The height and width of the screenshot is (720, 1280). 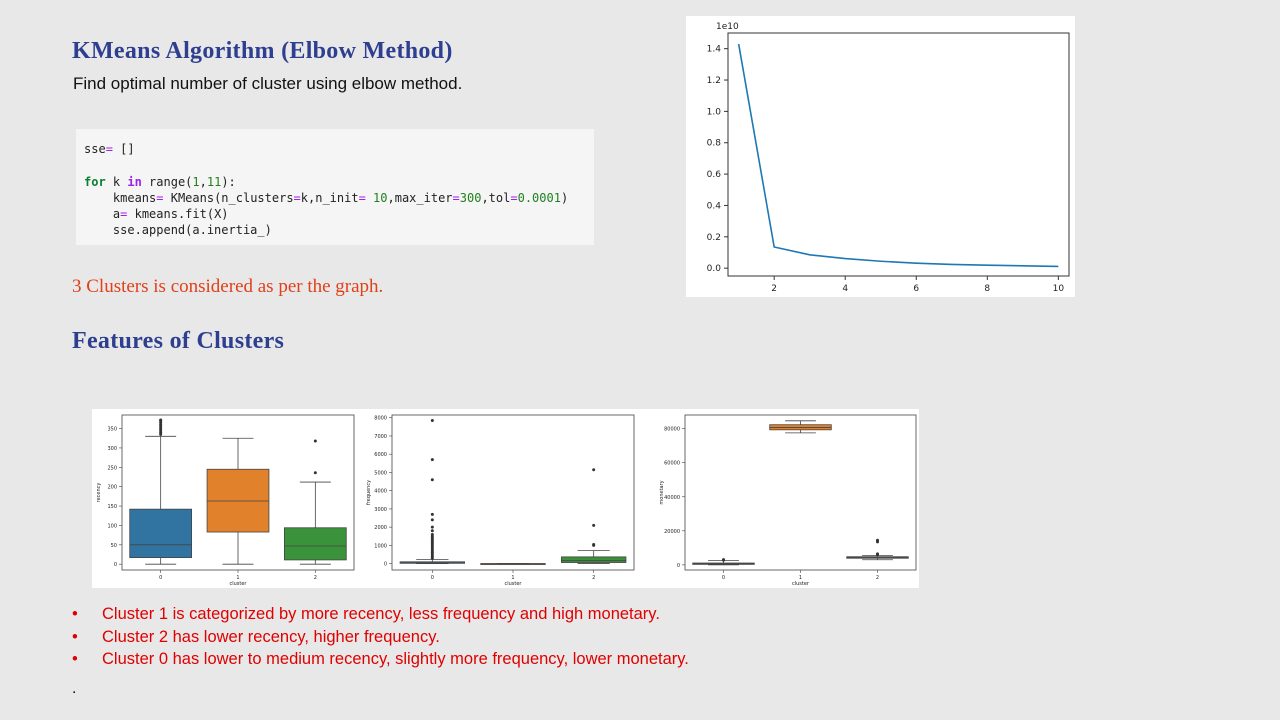 I want to click on y-tick-label: 0.0, so click(x=714, y=269).